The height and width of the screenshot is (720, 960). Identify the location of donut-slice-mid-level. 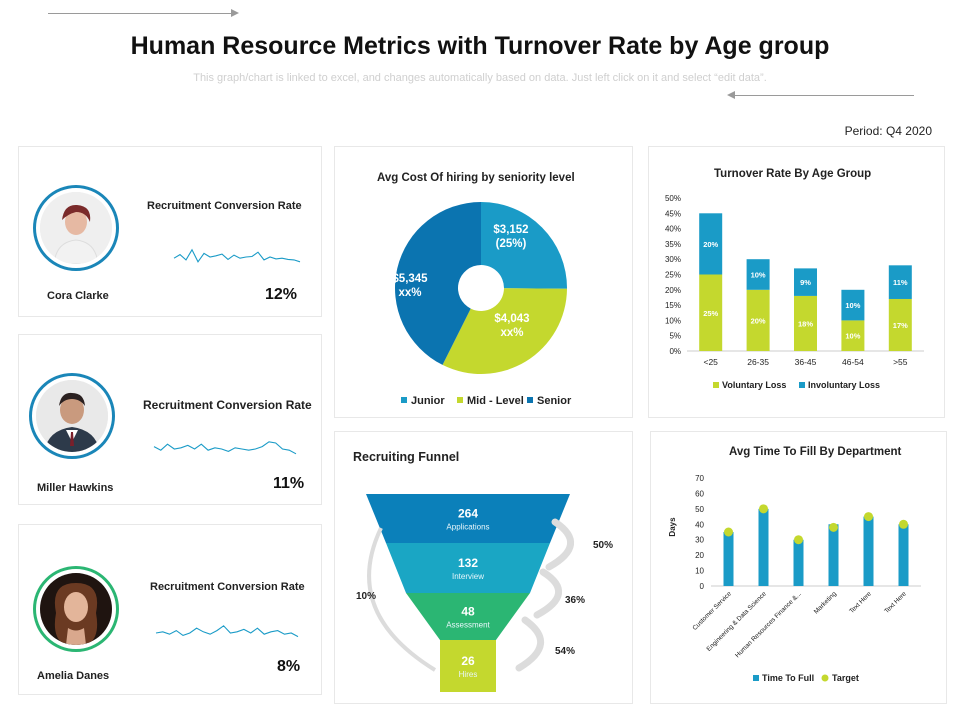
(504, 331).